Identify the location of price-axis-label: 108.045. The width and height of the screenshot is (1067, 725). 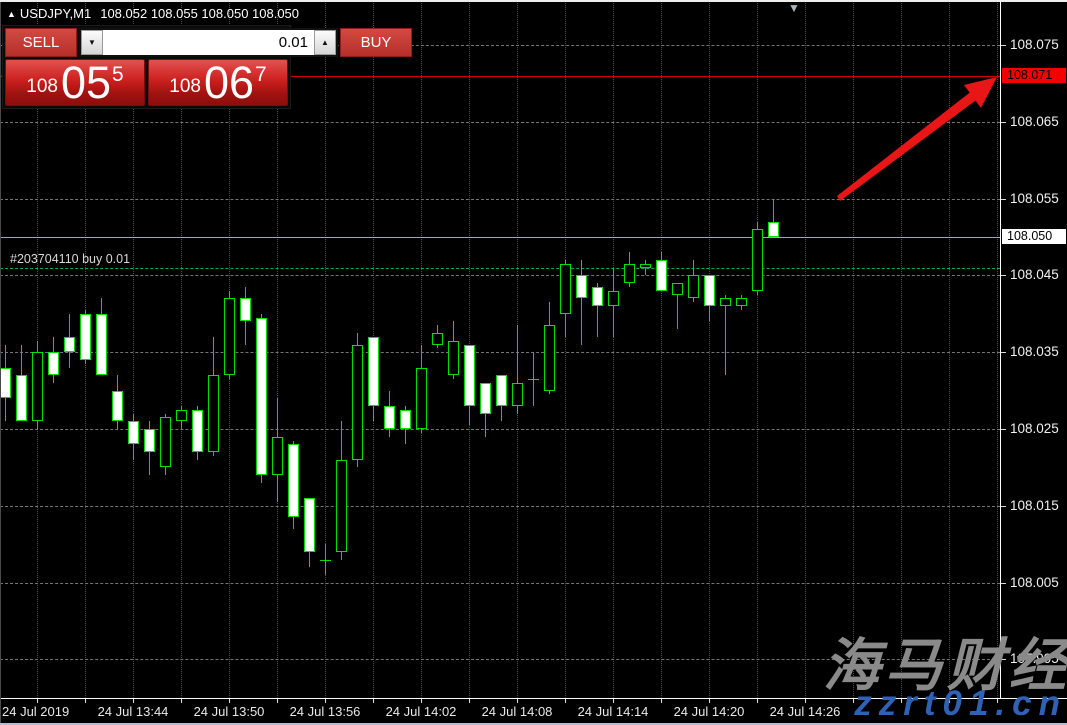
(1034, 275).